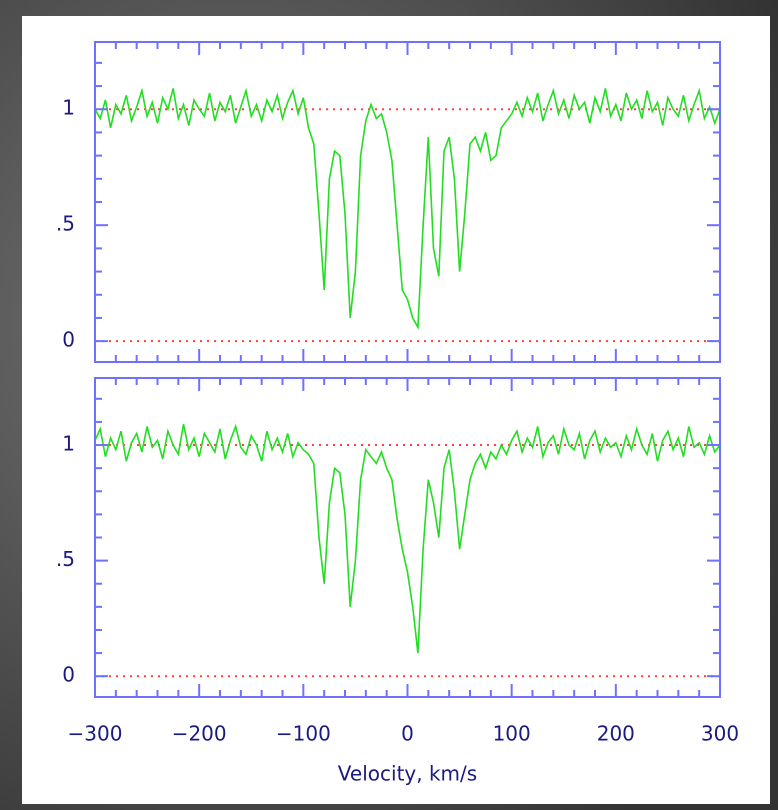 This screenshot has height=810, width=778. I want to click on x-tick-label: 300, so click(720, 734).